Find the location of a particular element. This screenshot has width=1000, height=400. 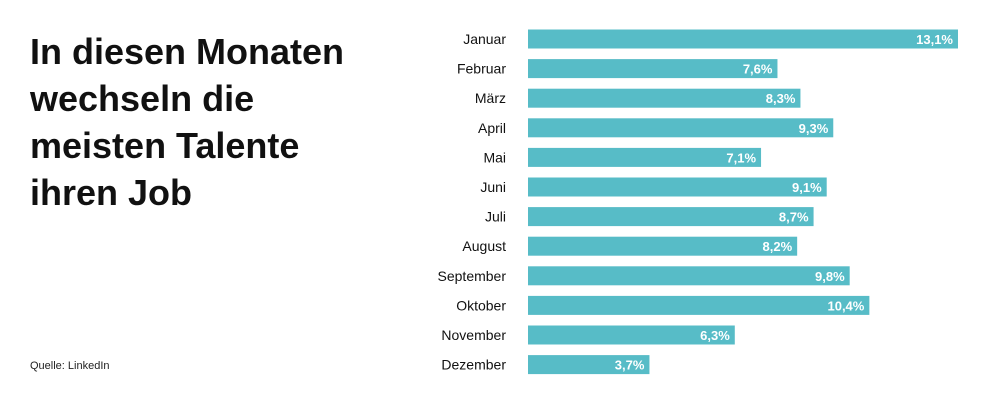

bar-value-label: 8,2% is located at coordinates (778, 246).